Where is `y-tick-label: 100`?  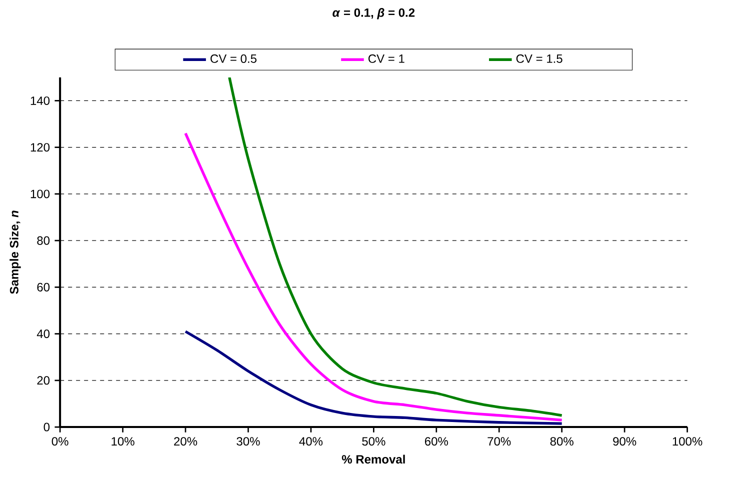
y-tick-label: 100 is located at coordinates (40, 194).